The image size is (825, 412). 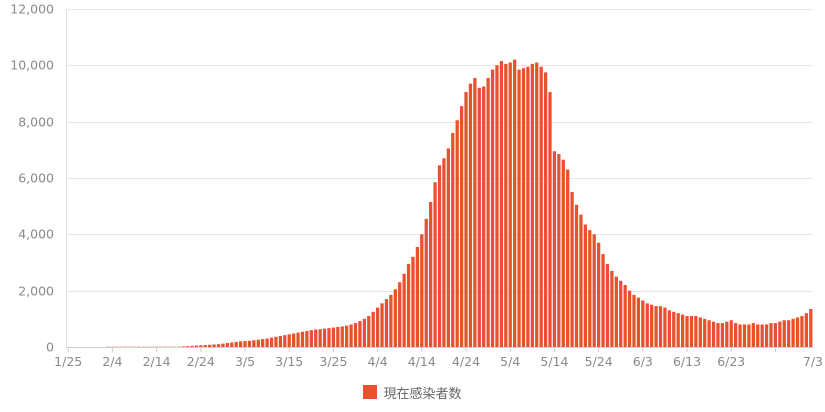 What do you see at coordinates (554, 361) in the screenshot?
I see `x-tick-label: 5/14` at bounding box center [554, 361].